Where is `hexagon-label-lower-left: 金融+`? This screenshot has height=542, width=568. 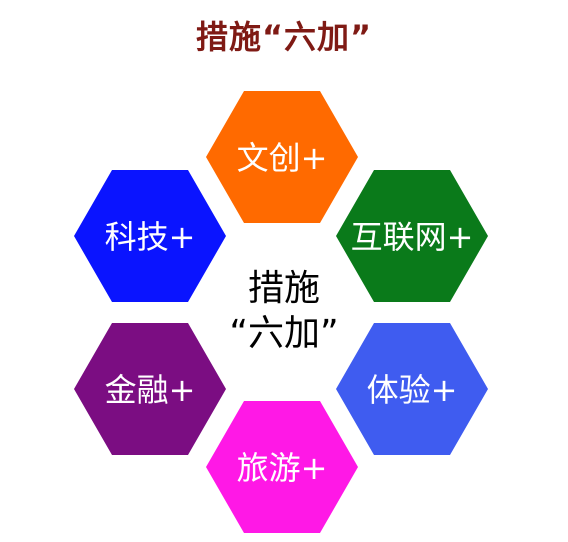 hexagon-label-lower-left: 金融+ is located at coordinates (150, 390).